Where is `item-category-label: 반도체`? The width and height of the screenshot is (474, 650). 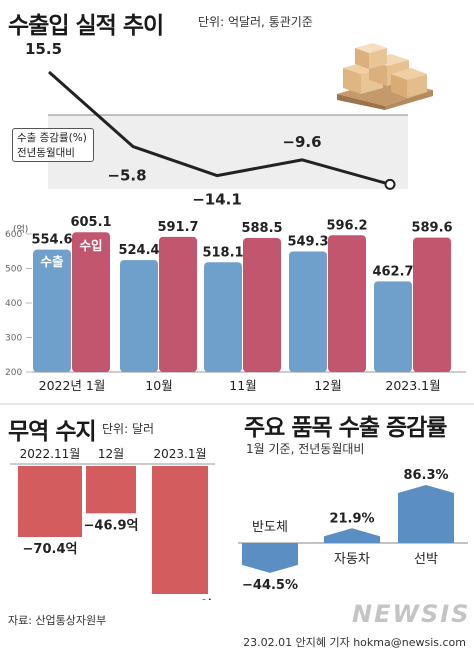 item-category-label: 반도체 is located at coordinates (270, 527).